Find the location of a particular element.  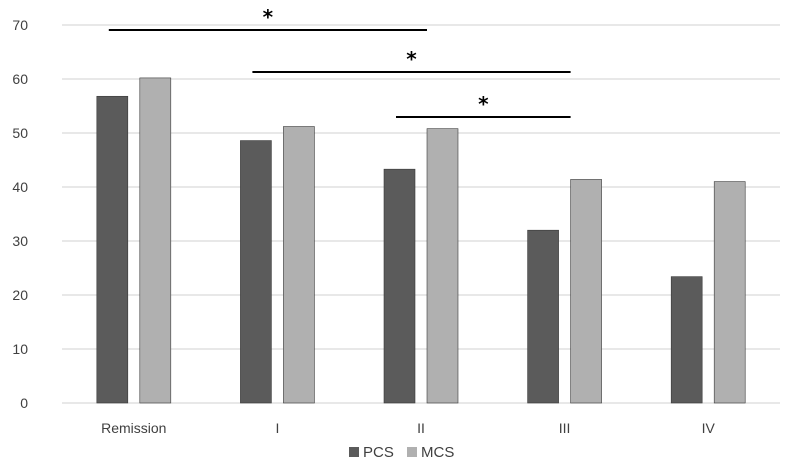

legend-swatch-mcs is located at coordinates (412, 452).